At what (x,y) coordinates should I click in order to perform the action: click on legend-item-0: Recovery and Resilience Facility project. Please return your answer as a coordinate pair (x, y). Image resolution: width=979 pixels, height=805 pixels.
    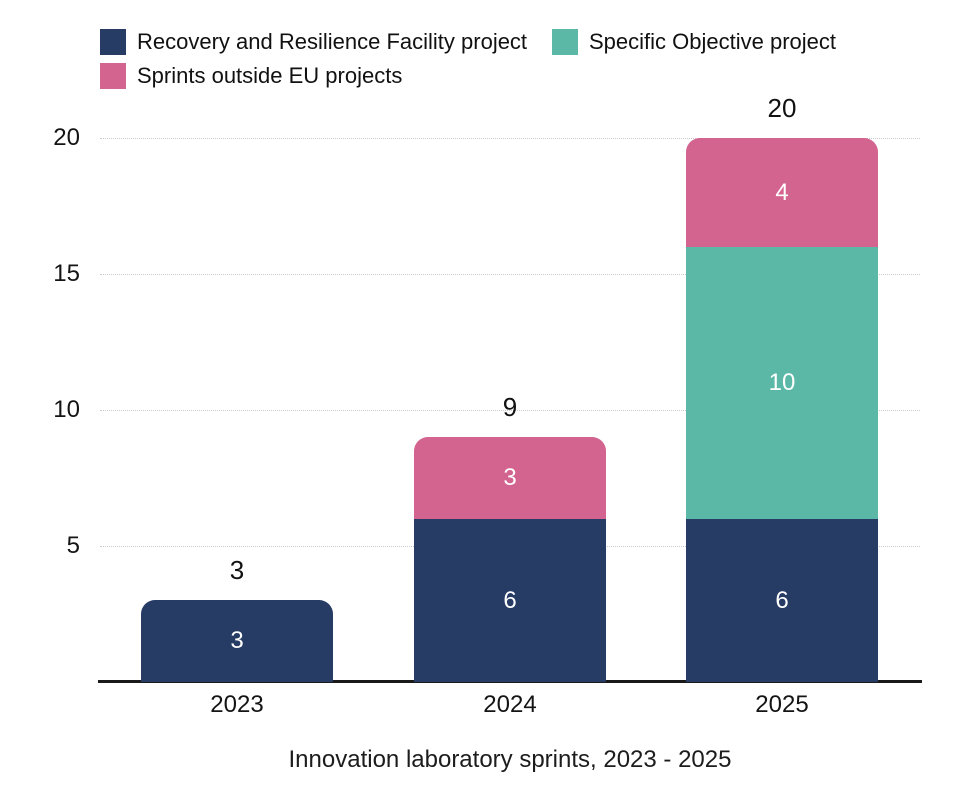
    Looking at the image, I should click on (326, 42).